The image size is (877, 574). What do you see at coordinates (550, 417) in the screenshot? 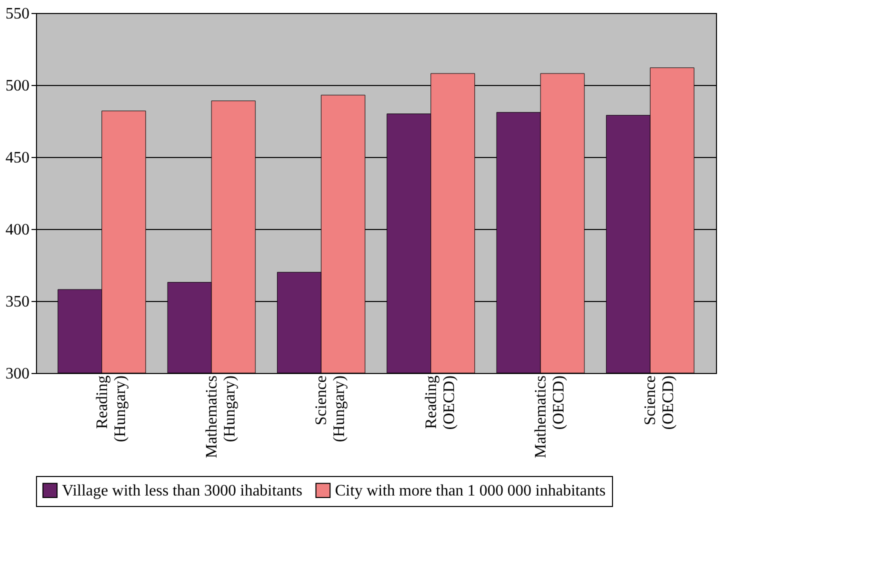
I see `x-tick-label: Mathematics (OECD)` at bounding box center [550, 417].